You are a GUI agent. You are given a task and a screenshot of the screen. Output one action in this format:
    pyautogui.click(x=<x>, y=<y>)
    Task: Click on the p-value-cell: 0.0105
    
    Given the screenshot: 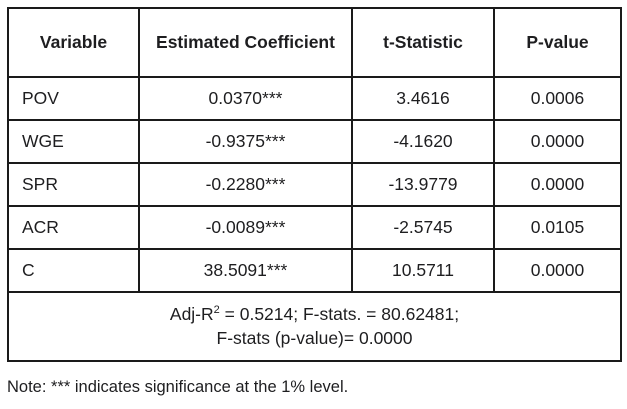 What is the action you would take?
    pyautogui.click(x=557, y=227)
    